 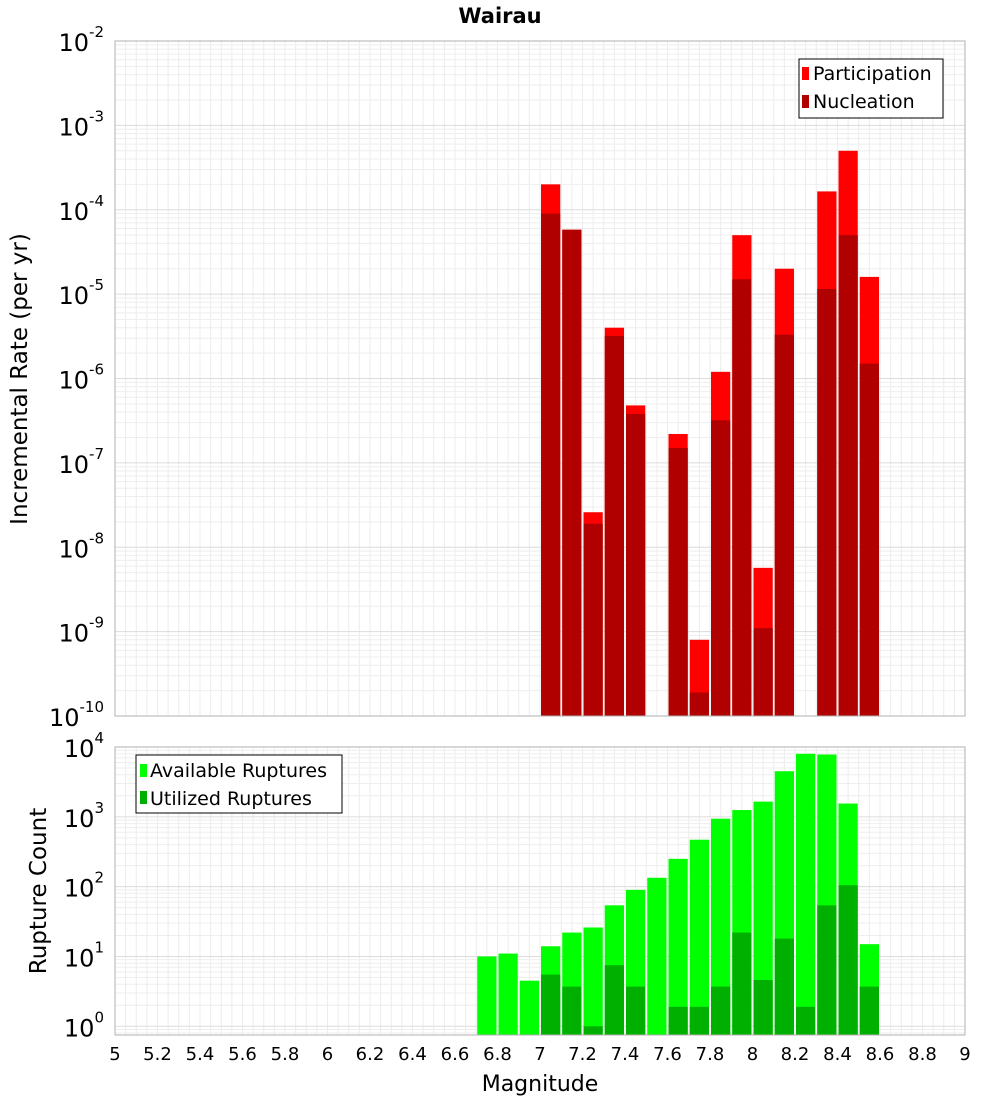 I want to click on x-tick-label: 7, so click(x=539, y=1054).